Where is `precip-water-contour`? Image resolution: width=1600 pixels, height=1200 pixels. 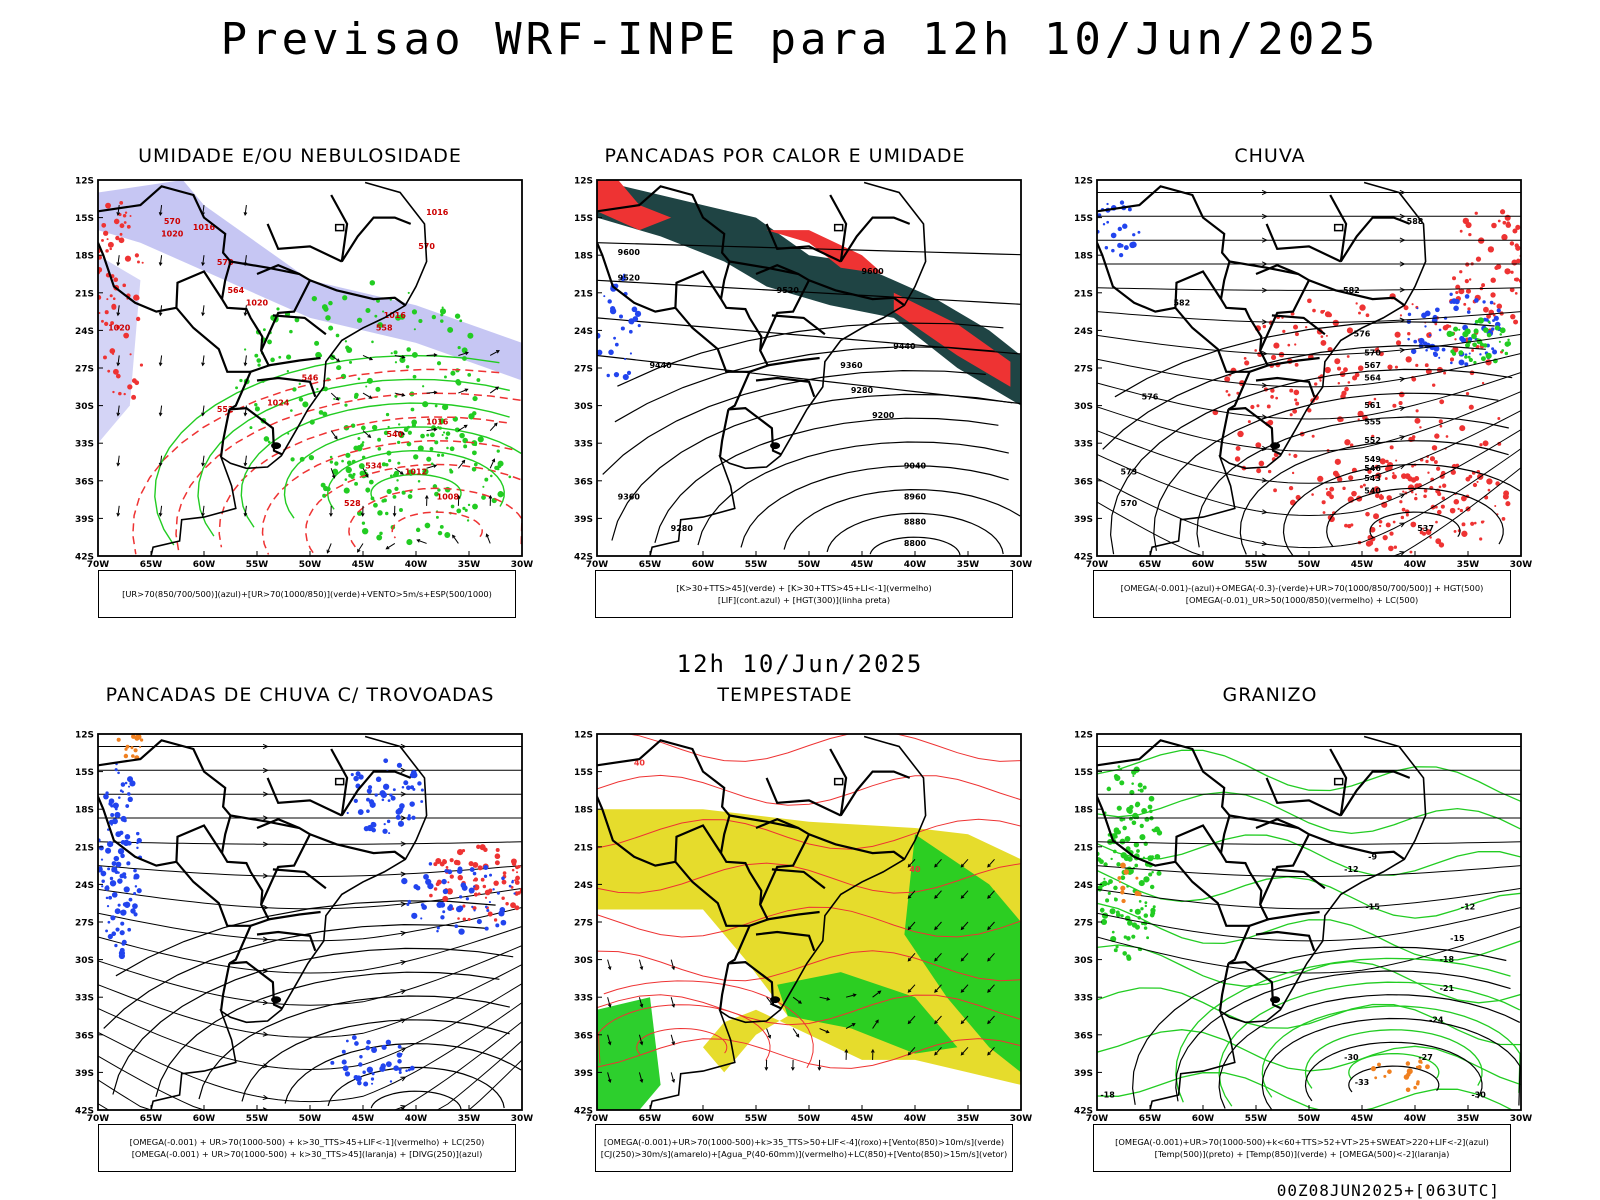 precip-water-contour is located at coordinates (823, 748).